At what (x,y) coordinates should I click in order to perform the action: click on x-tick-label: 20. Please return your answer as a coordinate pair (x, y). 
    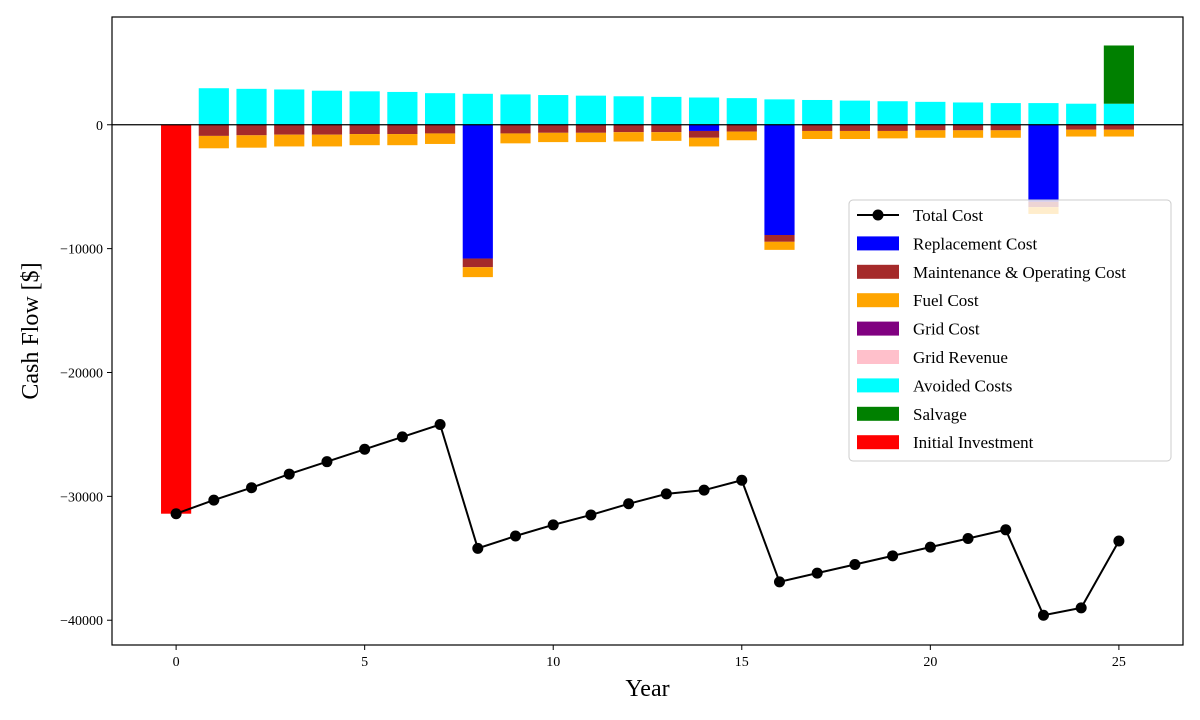
    Looking at the image, I should click on (930, 662).